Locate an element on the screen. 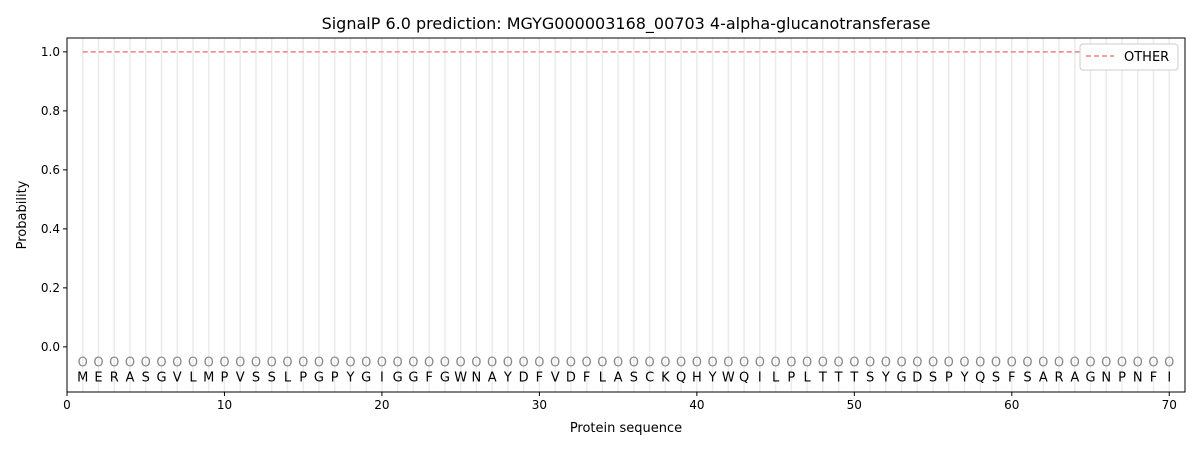 The height and width of the screenshot is (454, 1200). y-axis-label: Probability is located at coordinates (22, 214).